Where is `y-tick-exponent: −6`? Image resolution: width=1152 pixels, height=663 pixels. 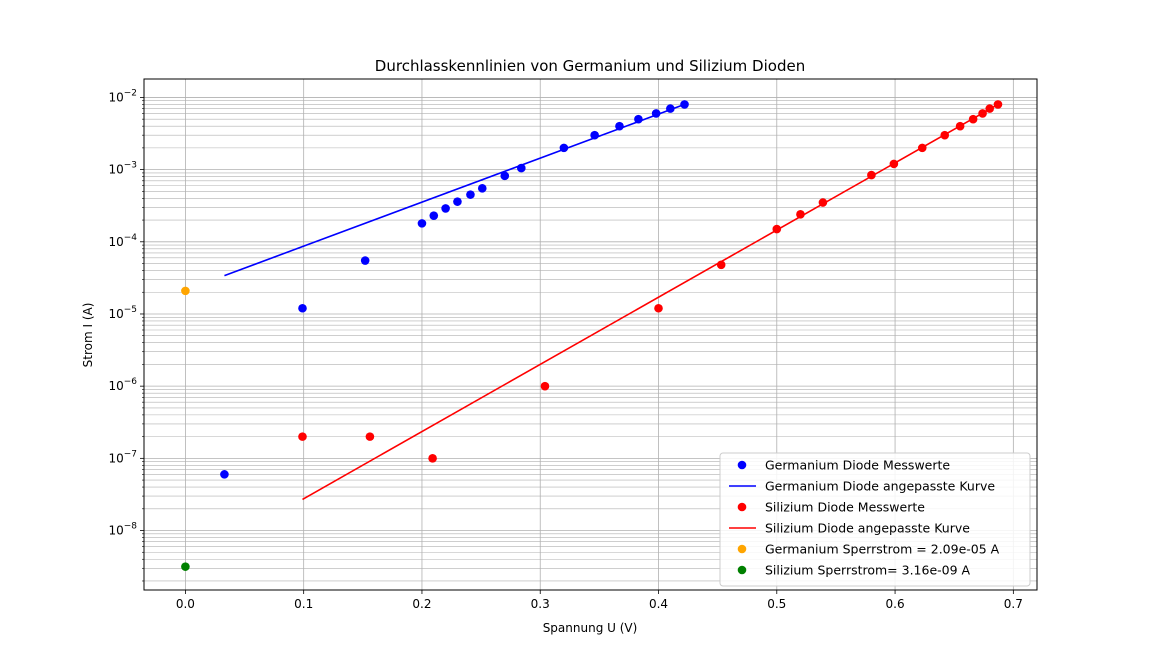
y-tick-exponent: −6 is located at coordinates (131, 382).